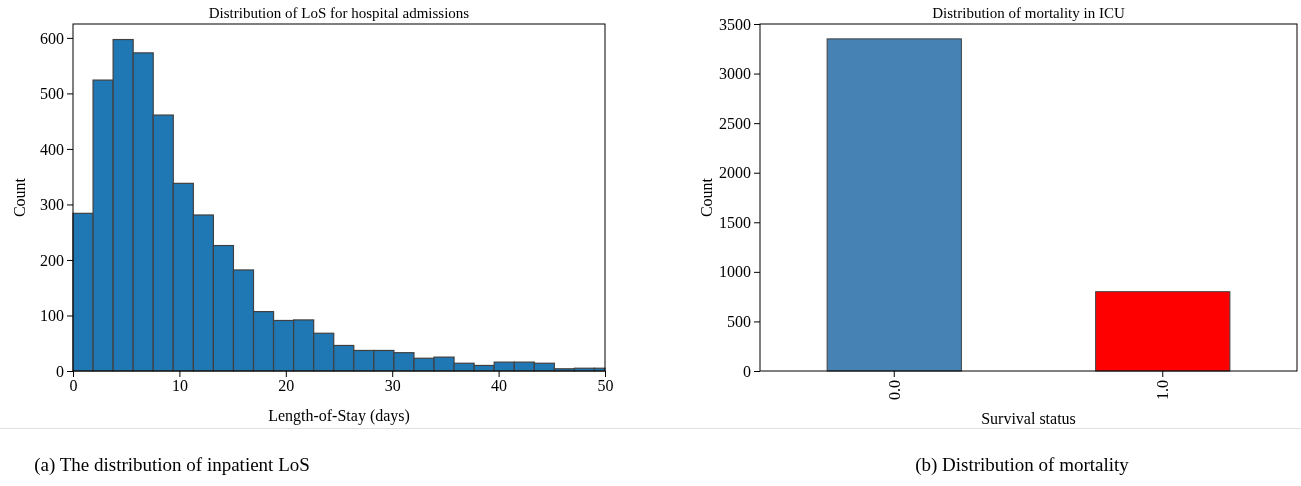 This screenshot has width=1301, height=486. I want to click on chart-title: Distribution of LoS for hospital admissions, so click(339, 13).